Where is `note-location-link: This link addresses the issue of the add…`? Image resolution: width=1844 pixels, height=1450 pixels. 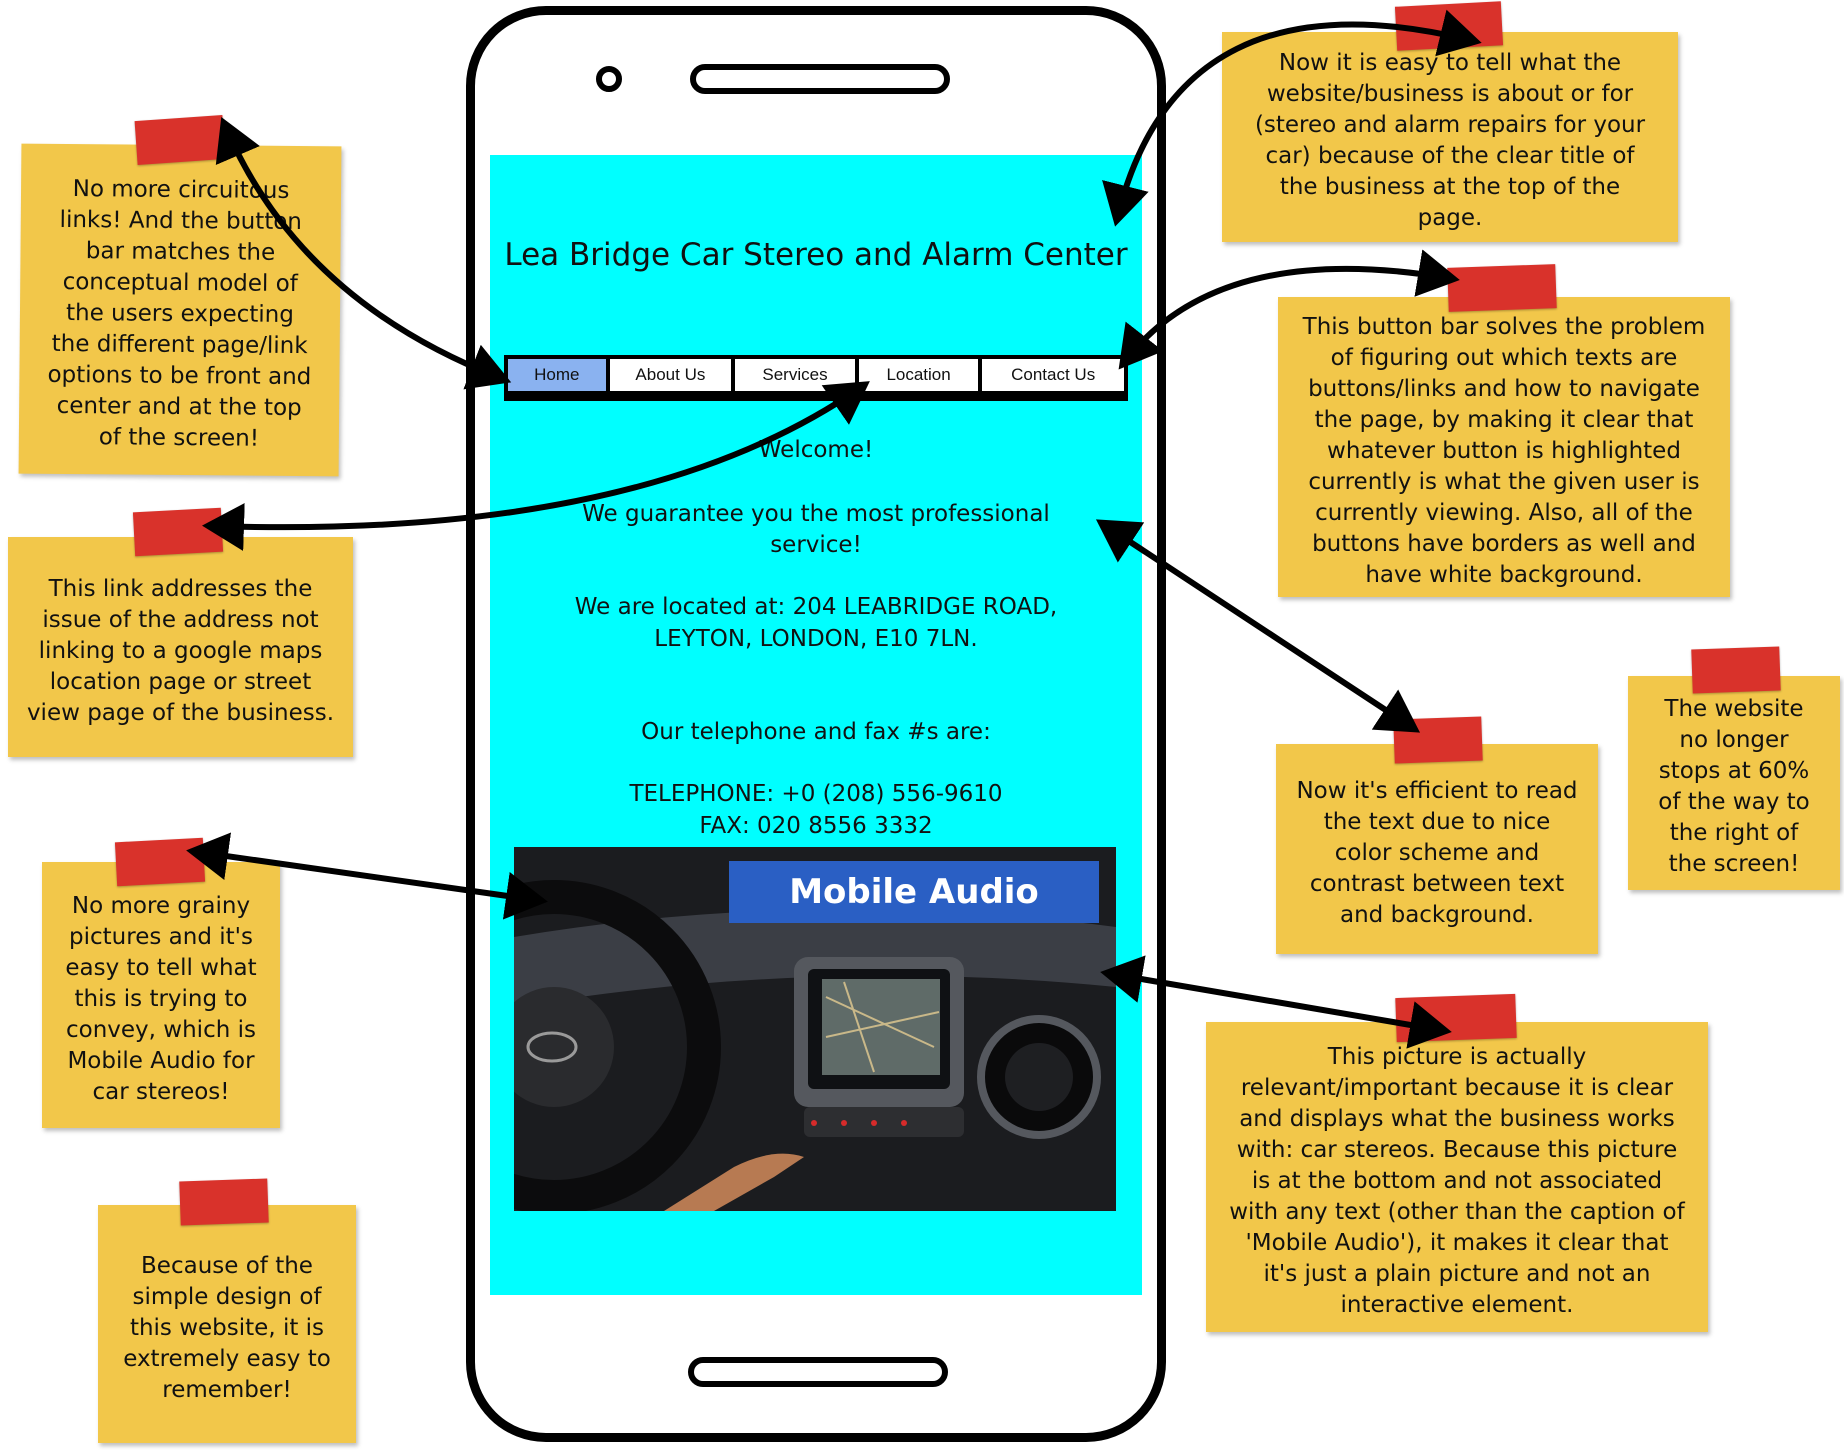
note-location-link: This link addresses the issue of the add… is located at coordinates (180, 647).